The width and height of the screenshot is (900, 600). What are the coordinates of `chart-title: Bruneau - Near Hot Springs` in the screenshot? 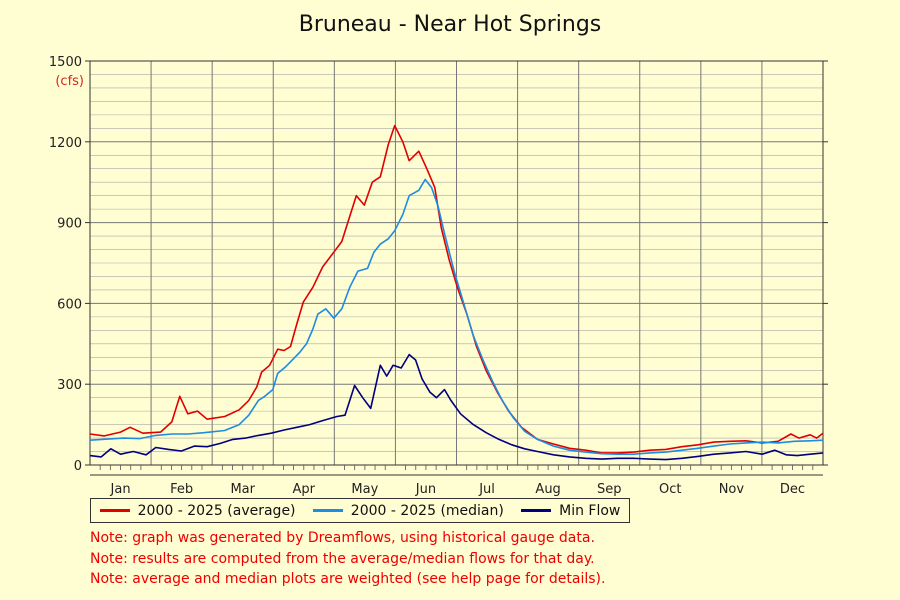 It's located at (450, 24).